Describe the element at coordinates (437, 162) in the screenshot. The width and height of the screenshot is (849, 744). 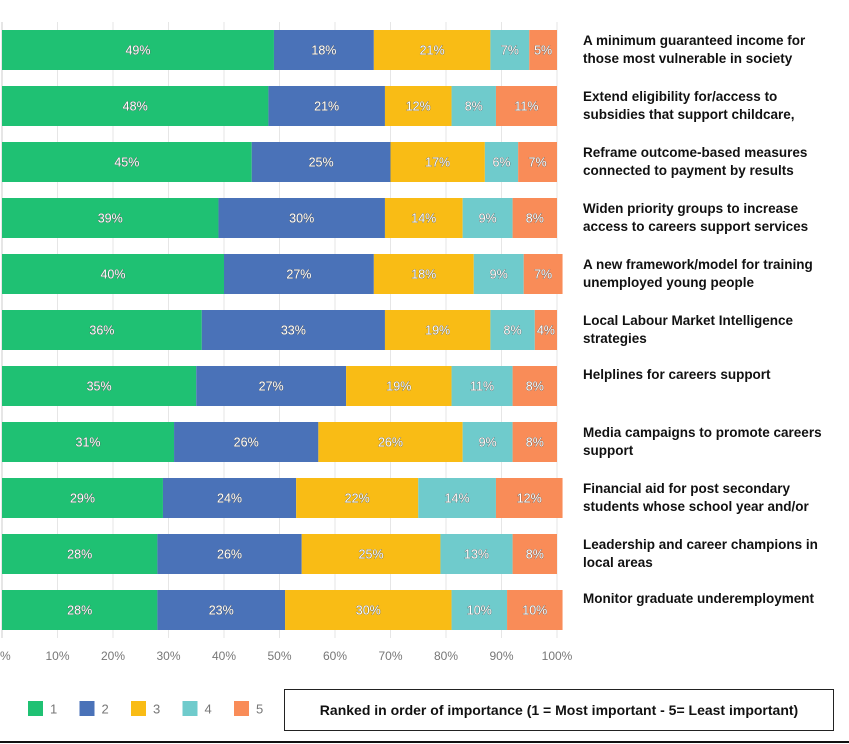
I see `data-label: 17%` at that location.